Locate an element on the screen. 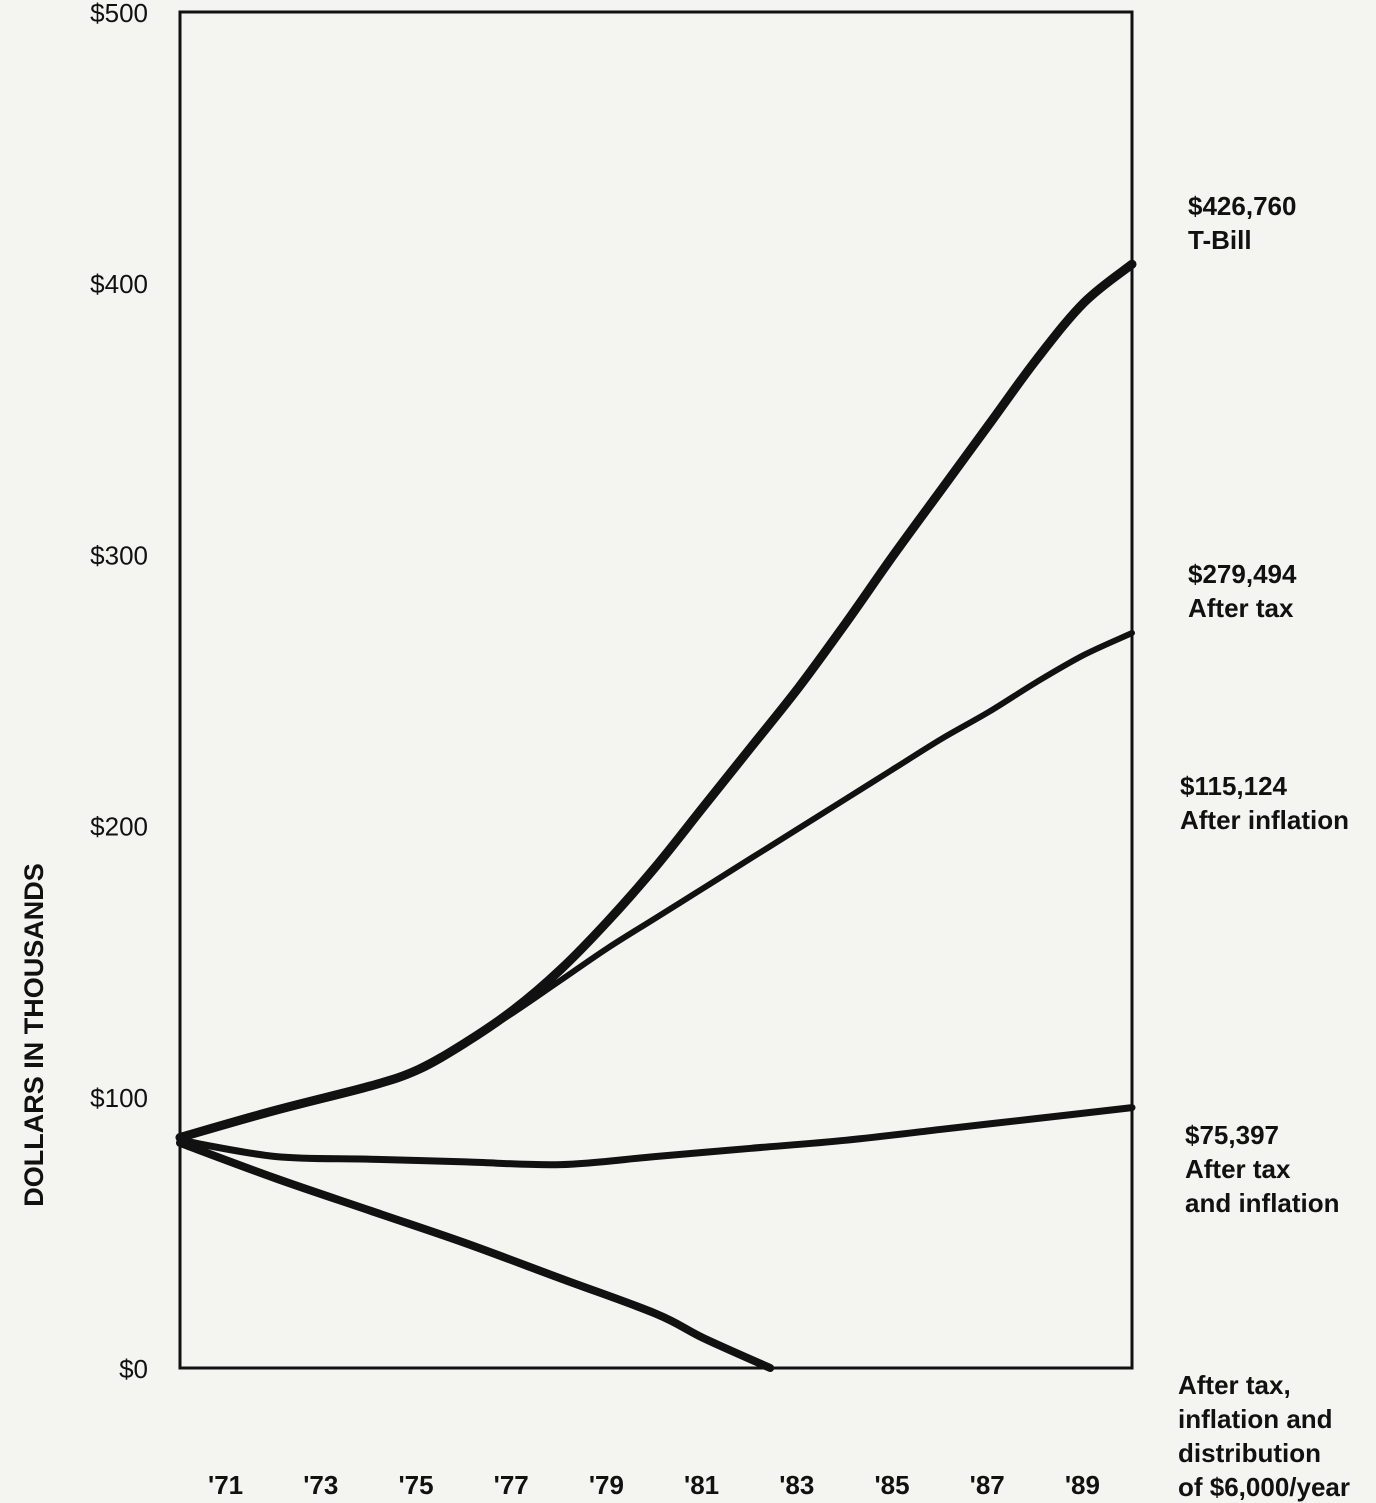  end-label-text: After inflation is located at coordinates (1264, 820).